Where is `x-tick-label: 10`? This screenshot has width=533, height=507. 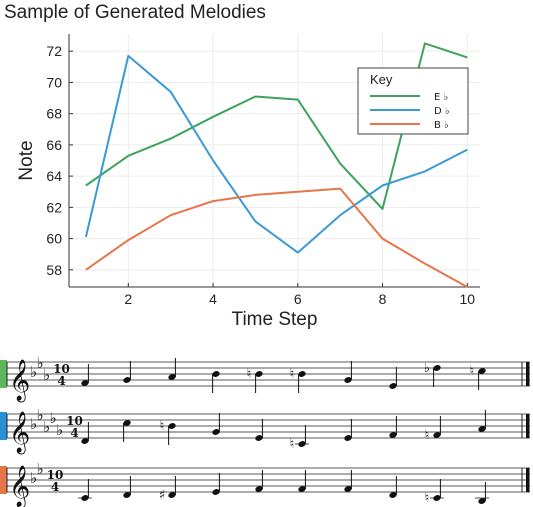 x-tick-label: 10 is located at coordinates (467, 299).